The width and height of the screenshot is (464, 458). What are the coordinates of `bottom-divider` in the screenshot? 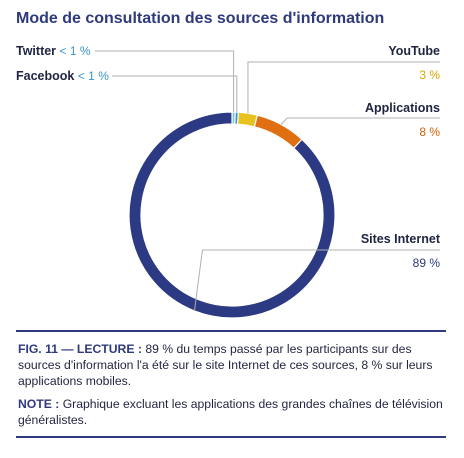 It's located at (231, 437).